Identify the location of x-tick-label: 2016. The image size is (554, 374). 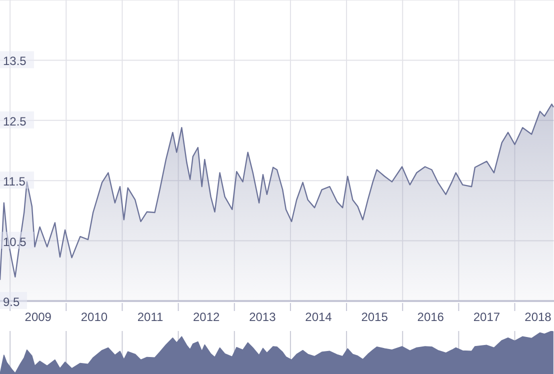
(430, 317).